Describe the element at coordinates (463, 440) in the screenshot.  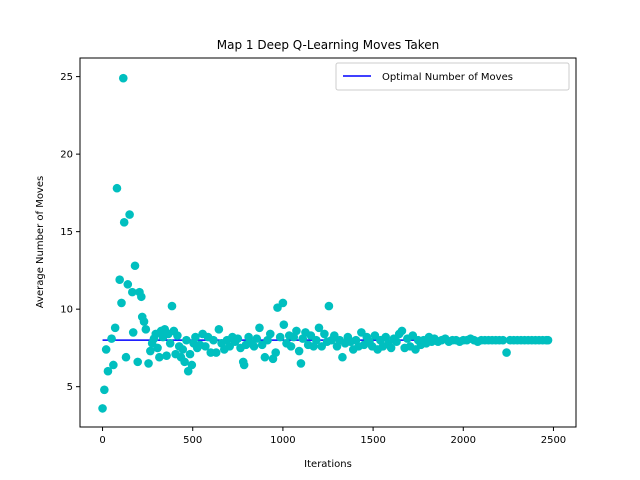
I see `x-tick-label: 2000` at that location.